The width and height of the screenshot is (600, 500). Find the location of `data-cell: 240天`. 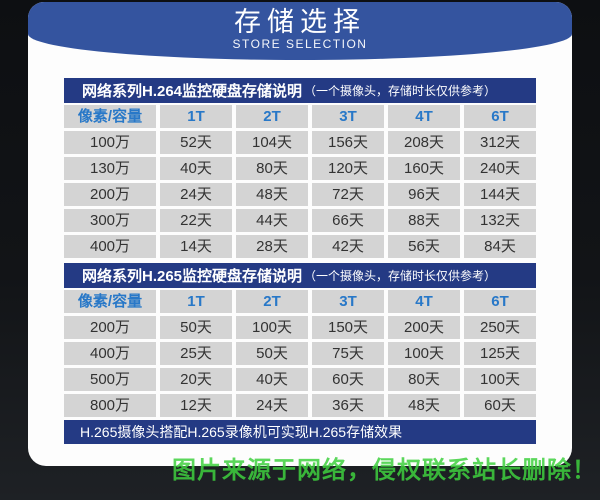

data-cell: 240天 is located at coordinates (500, 168).